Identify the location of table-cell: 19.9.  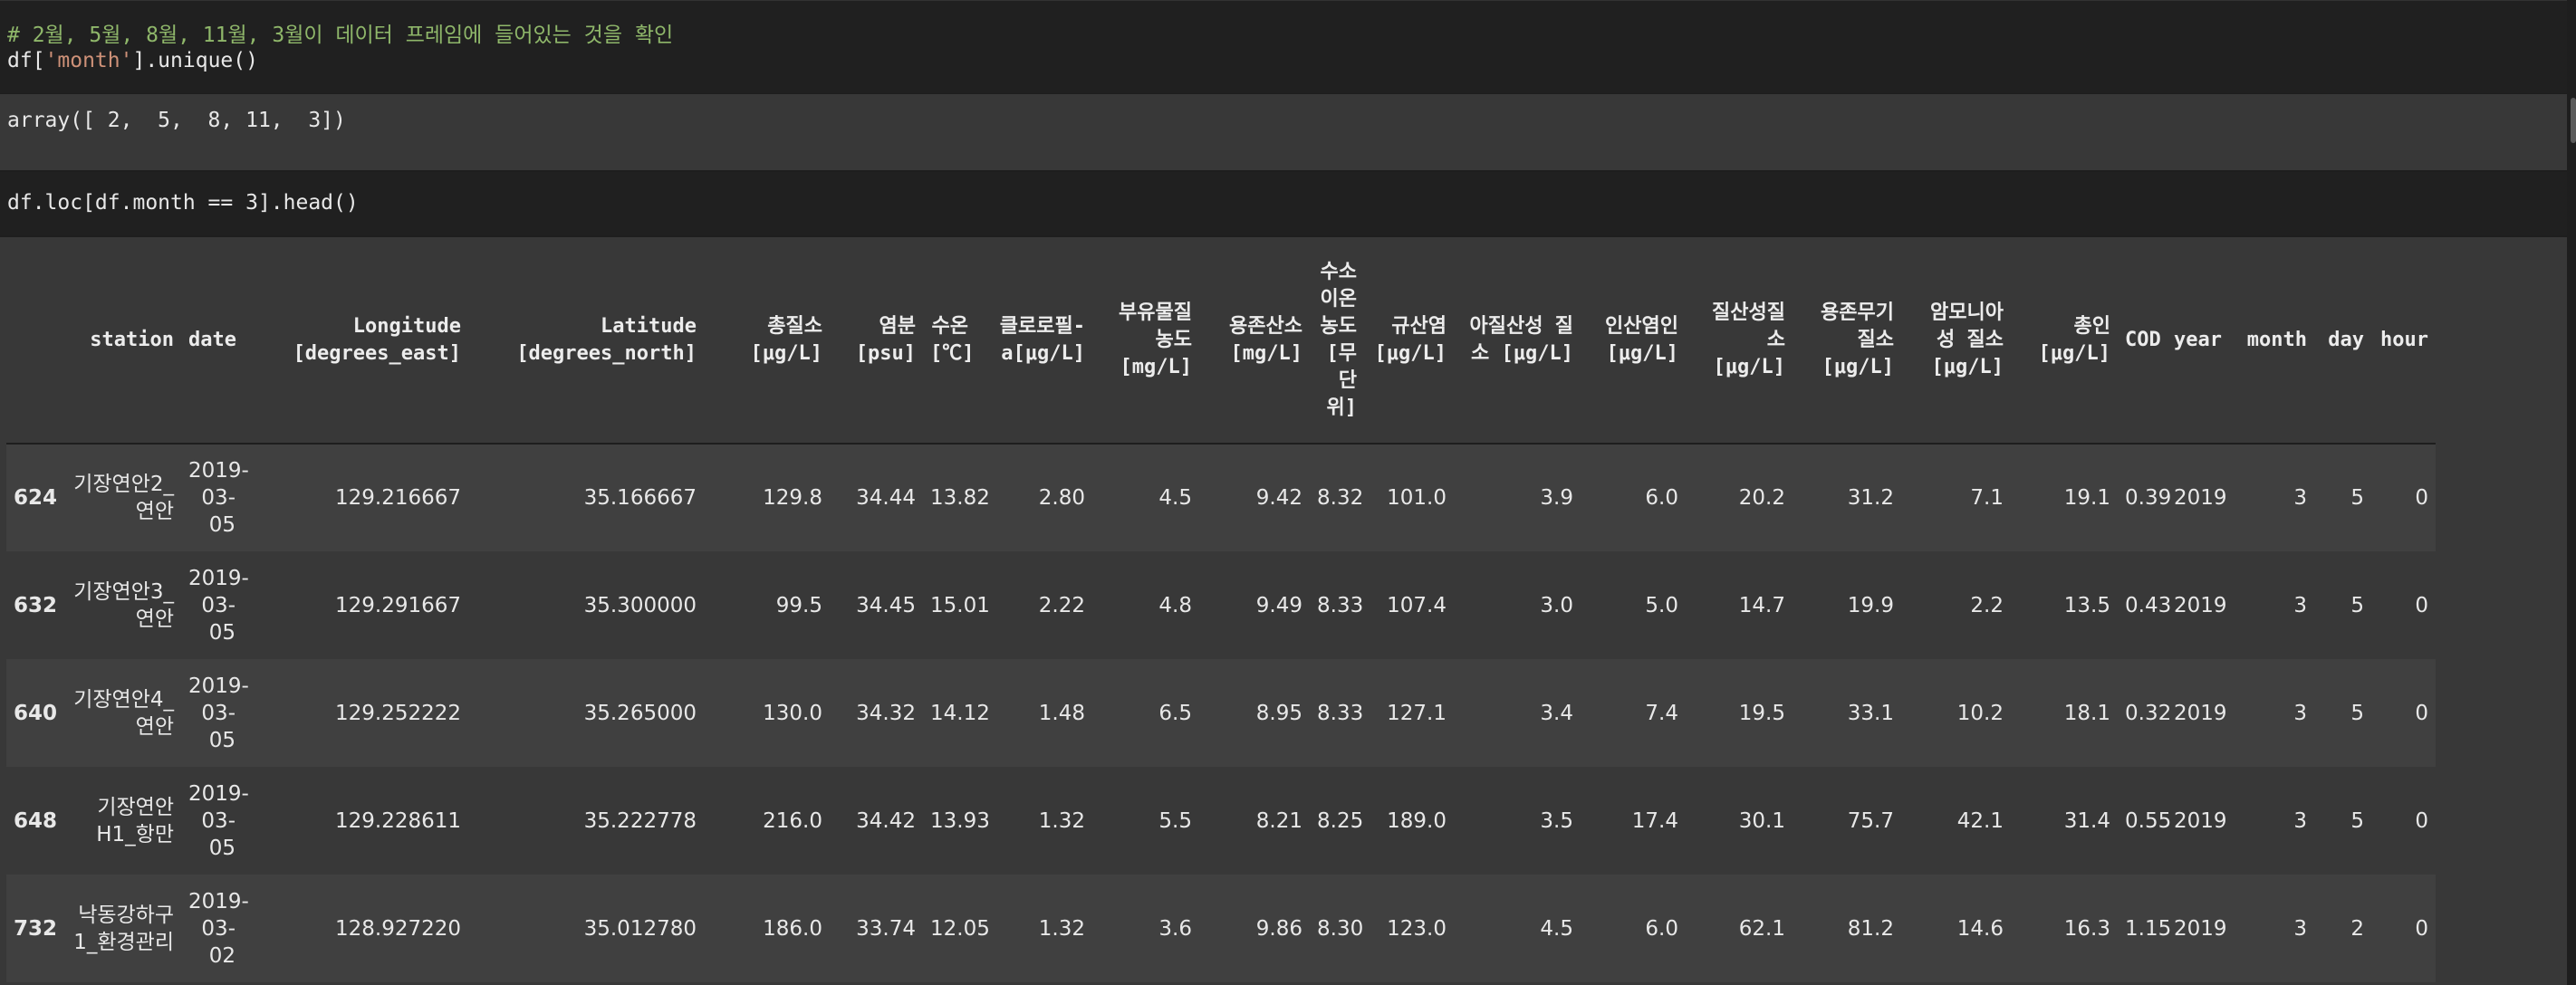
(1870, 605).